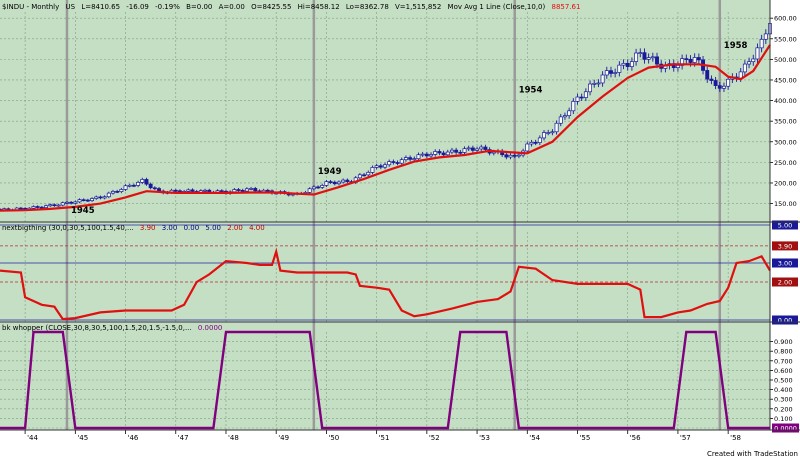 The width and height of the screenshot is (800, 459). Describe the element at coordinates (565, 7) in the screenshot. I see `indicator-value: 8857.61` at that location.